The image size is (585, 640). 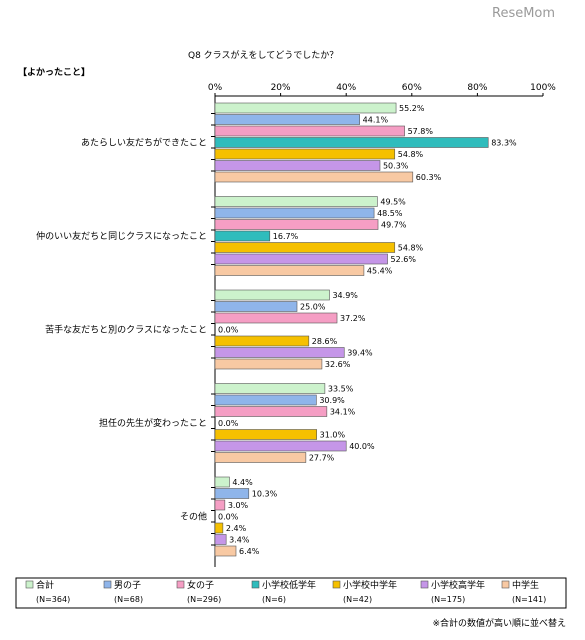 What do you see at coordinates (525, 585) in the screenshot?
I see `legend-label: 中学生` at bounding box center [525, 585].